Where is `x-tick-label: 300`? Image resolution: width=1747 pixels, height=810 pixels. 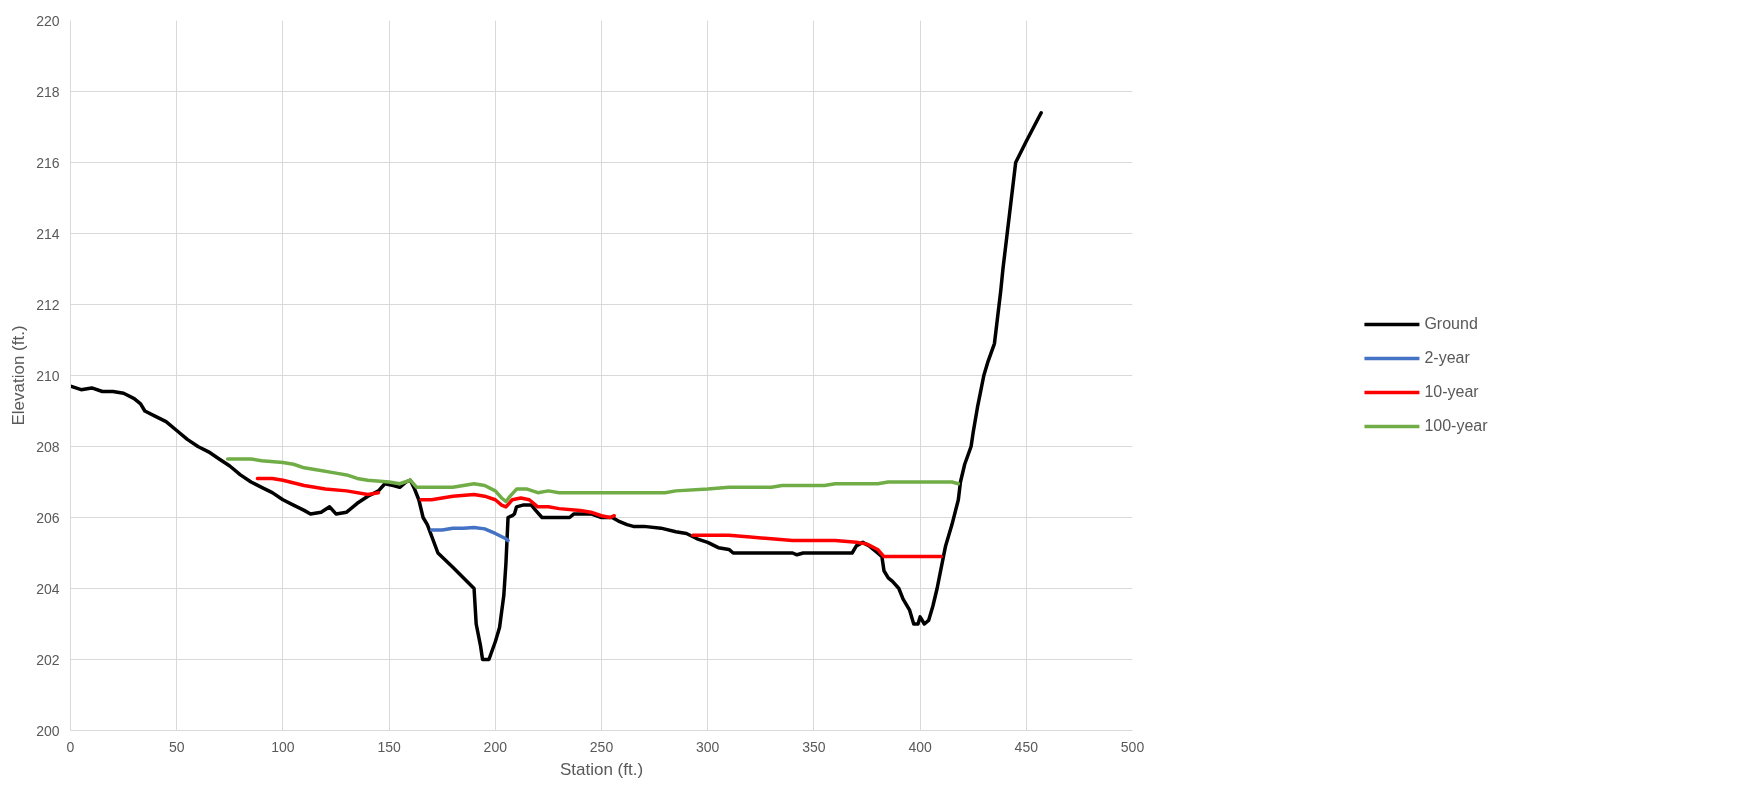 x-tick-label: 300 is located at coordinates (708, 746).